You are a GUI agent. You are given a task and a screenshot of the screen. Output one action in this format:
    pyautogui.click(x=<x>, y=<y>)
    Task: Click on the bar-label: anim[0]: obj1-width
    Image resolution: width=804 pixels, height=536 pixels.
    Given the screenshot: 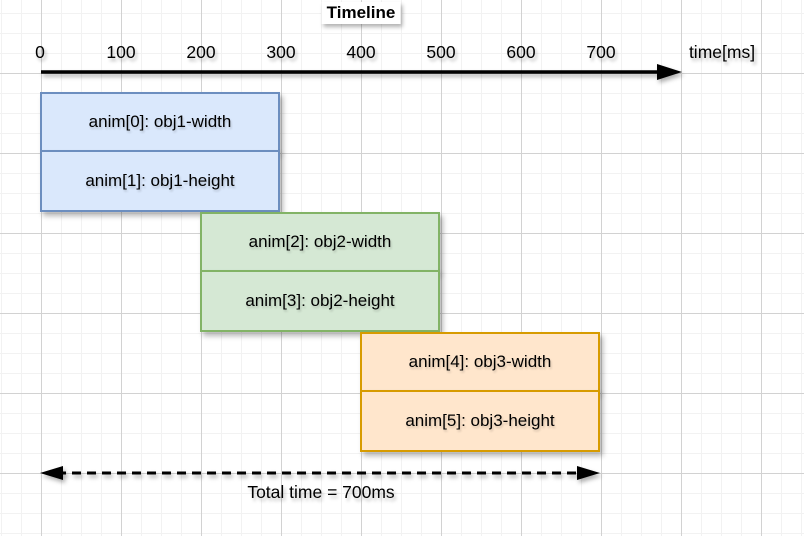 What is the action you would take?
    pyautogui.click(x=160, y=121)
    